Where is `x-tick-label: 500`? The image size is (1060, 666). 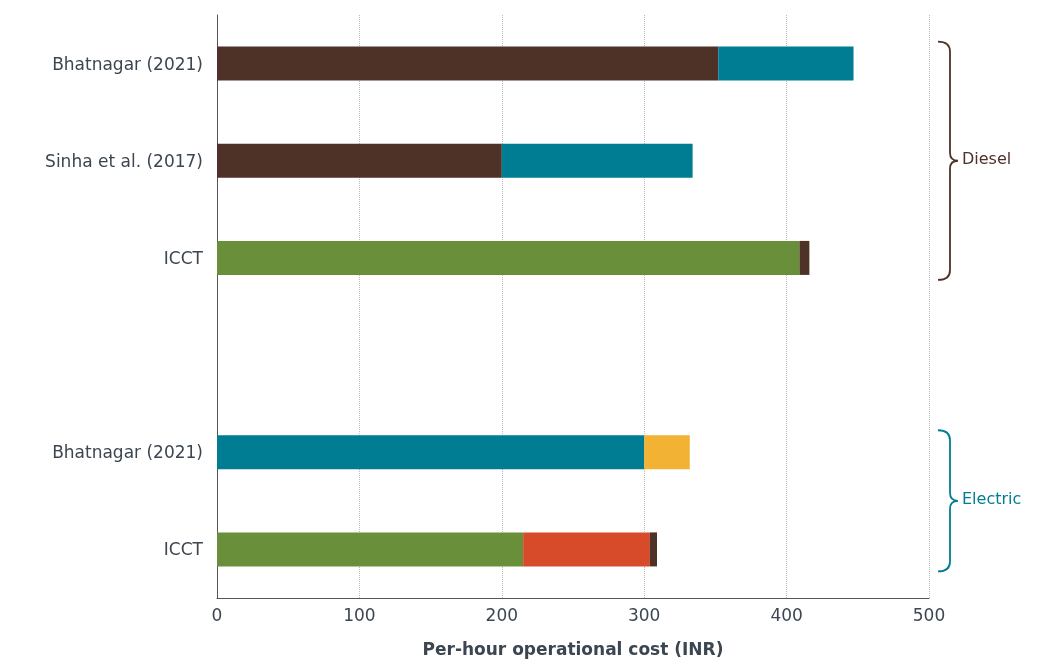
x-tick-label: 500 is located at coordinates (929, 614).